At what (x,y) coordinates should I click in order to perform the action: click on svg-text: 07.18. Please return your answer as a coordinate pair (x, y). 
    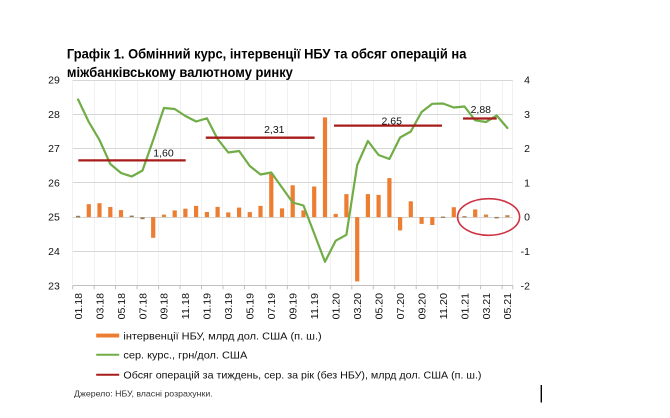
    Looking at the image, I should click on (143, 306).